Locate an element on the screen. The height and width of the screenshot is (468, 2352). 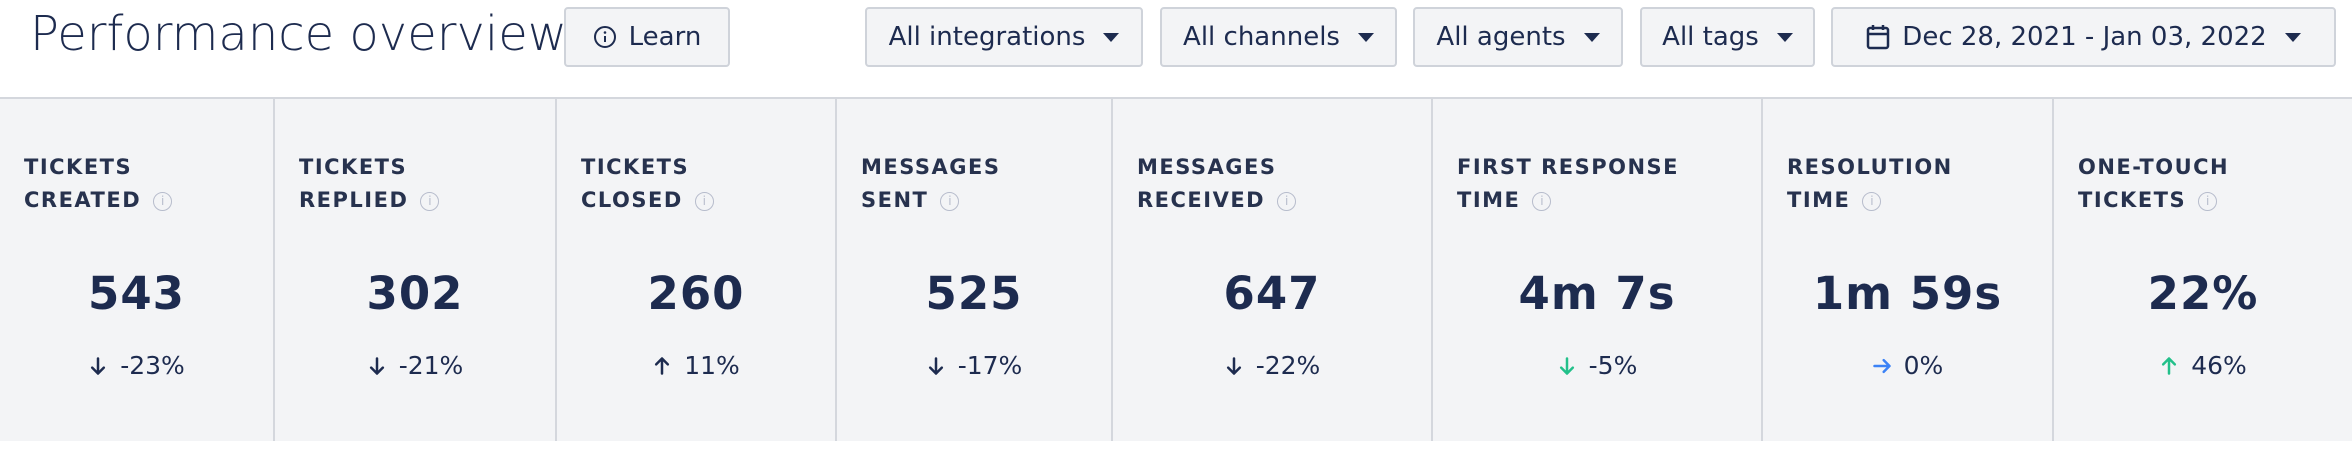
stat-label-line: CLOSED i is located at coordinates (647, 200).